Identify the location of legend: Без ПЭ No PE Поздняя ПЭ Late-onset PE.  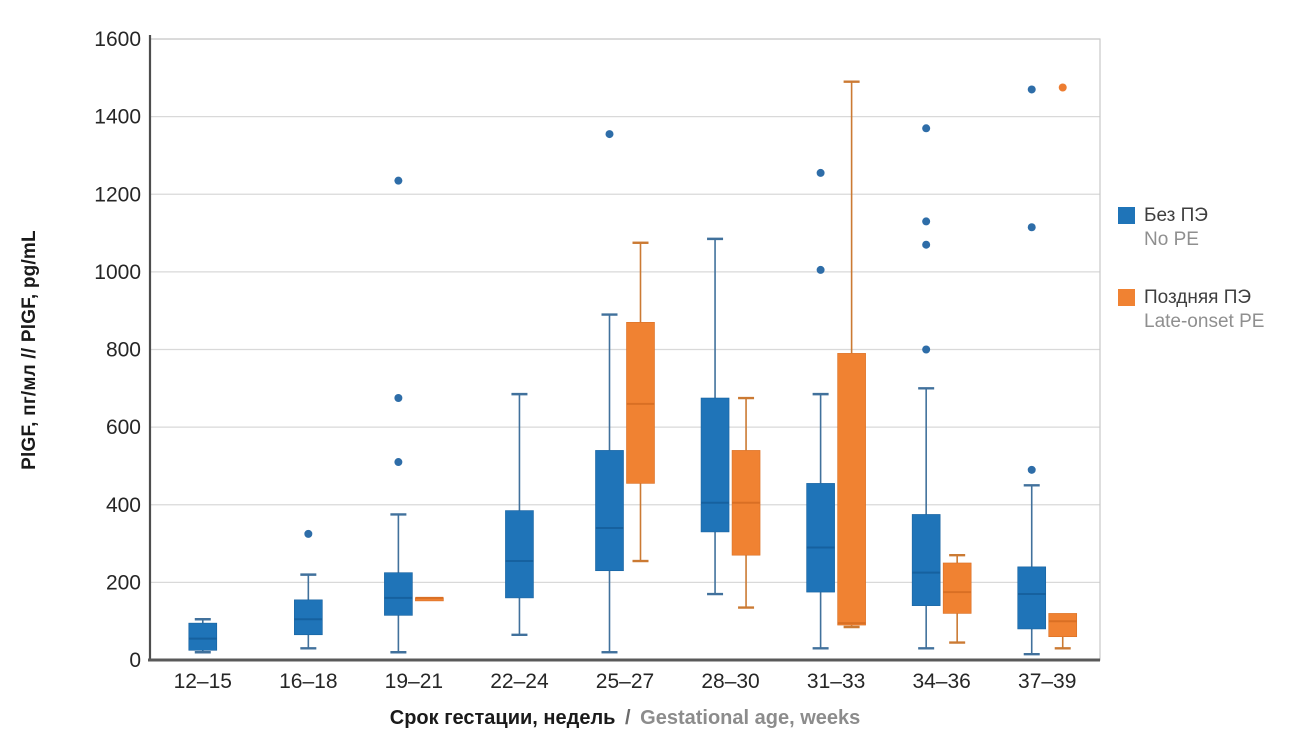
(1191, 286).